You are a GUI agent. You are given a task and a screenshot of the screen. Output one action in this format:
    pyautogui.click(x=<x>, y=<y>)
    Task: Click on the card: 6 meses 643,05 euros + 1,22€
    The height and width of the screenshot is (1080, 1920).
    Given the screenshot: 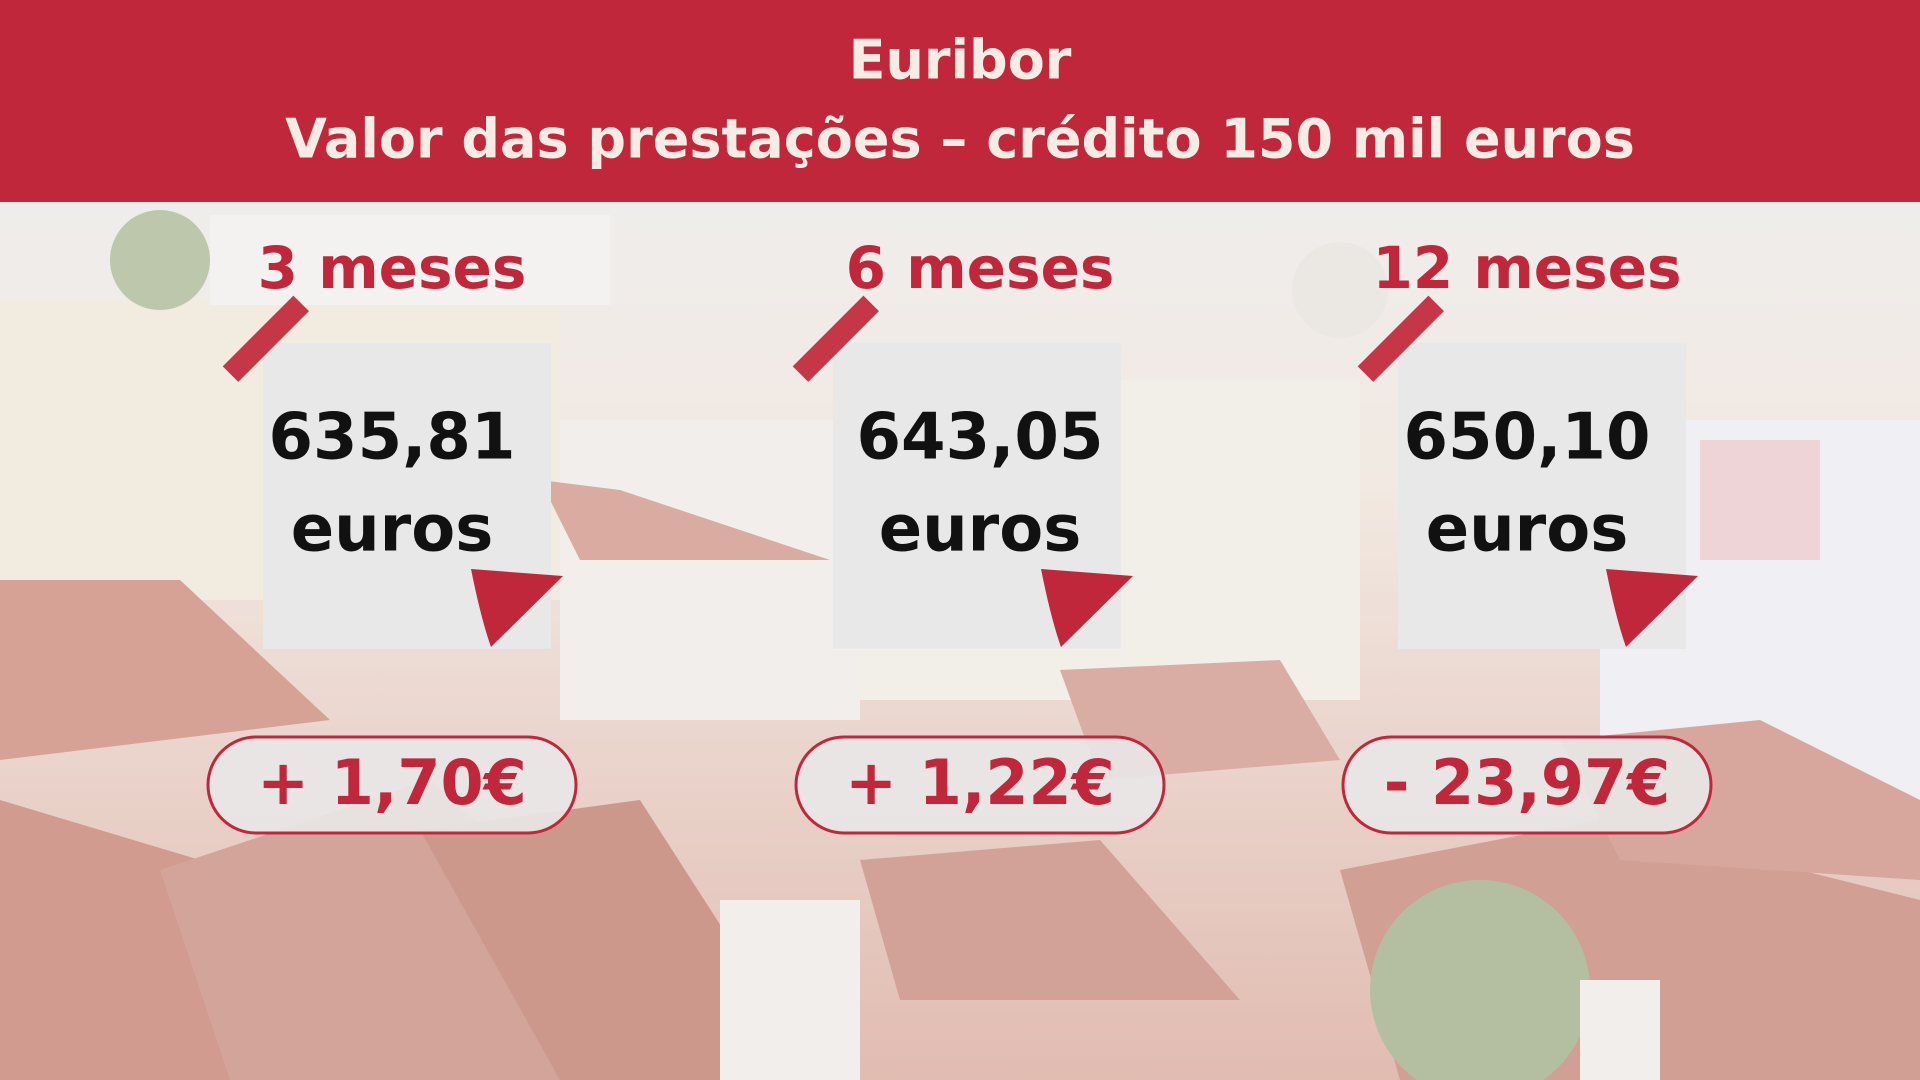 What is the action you would take?
    pyautogui.click(x=979, y=534)
    